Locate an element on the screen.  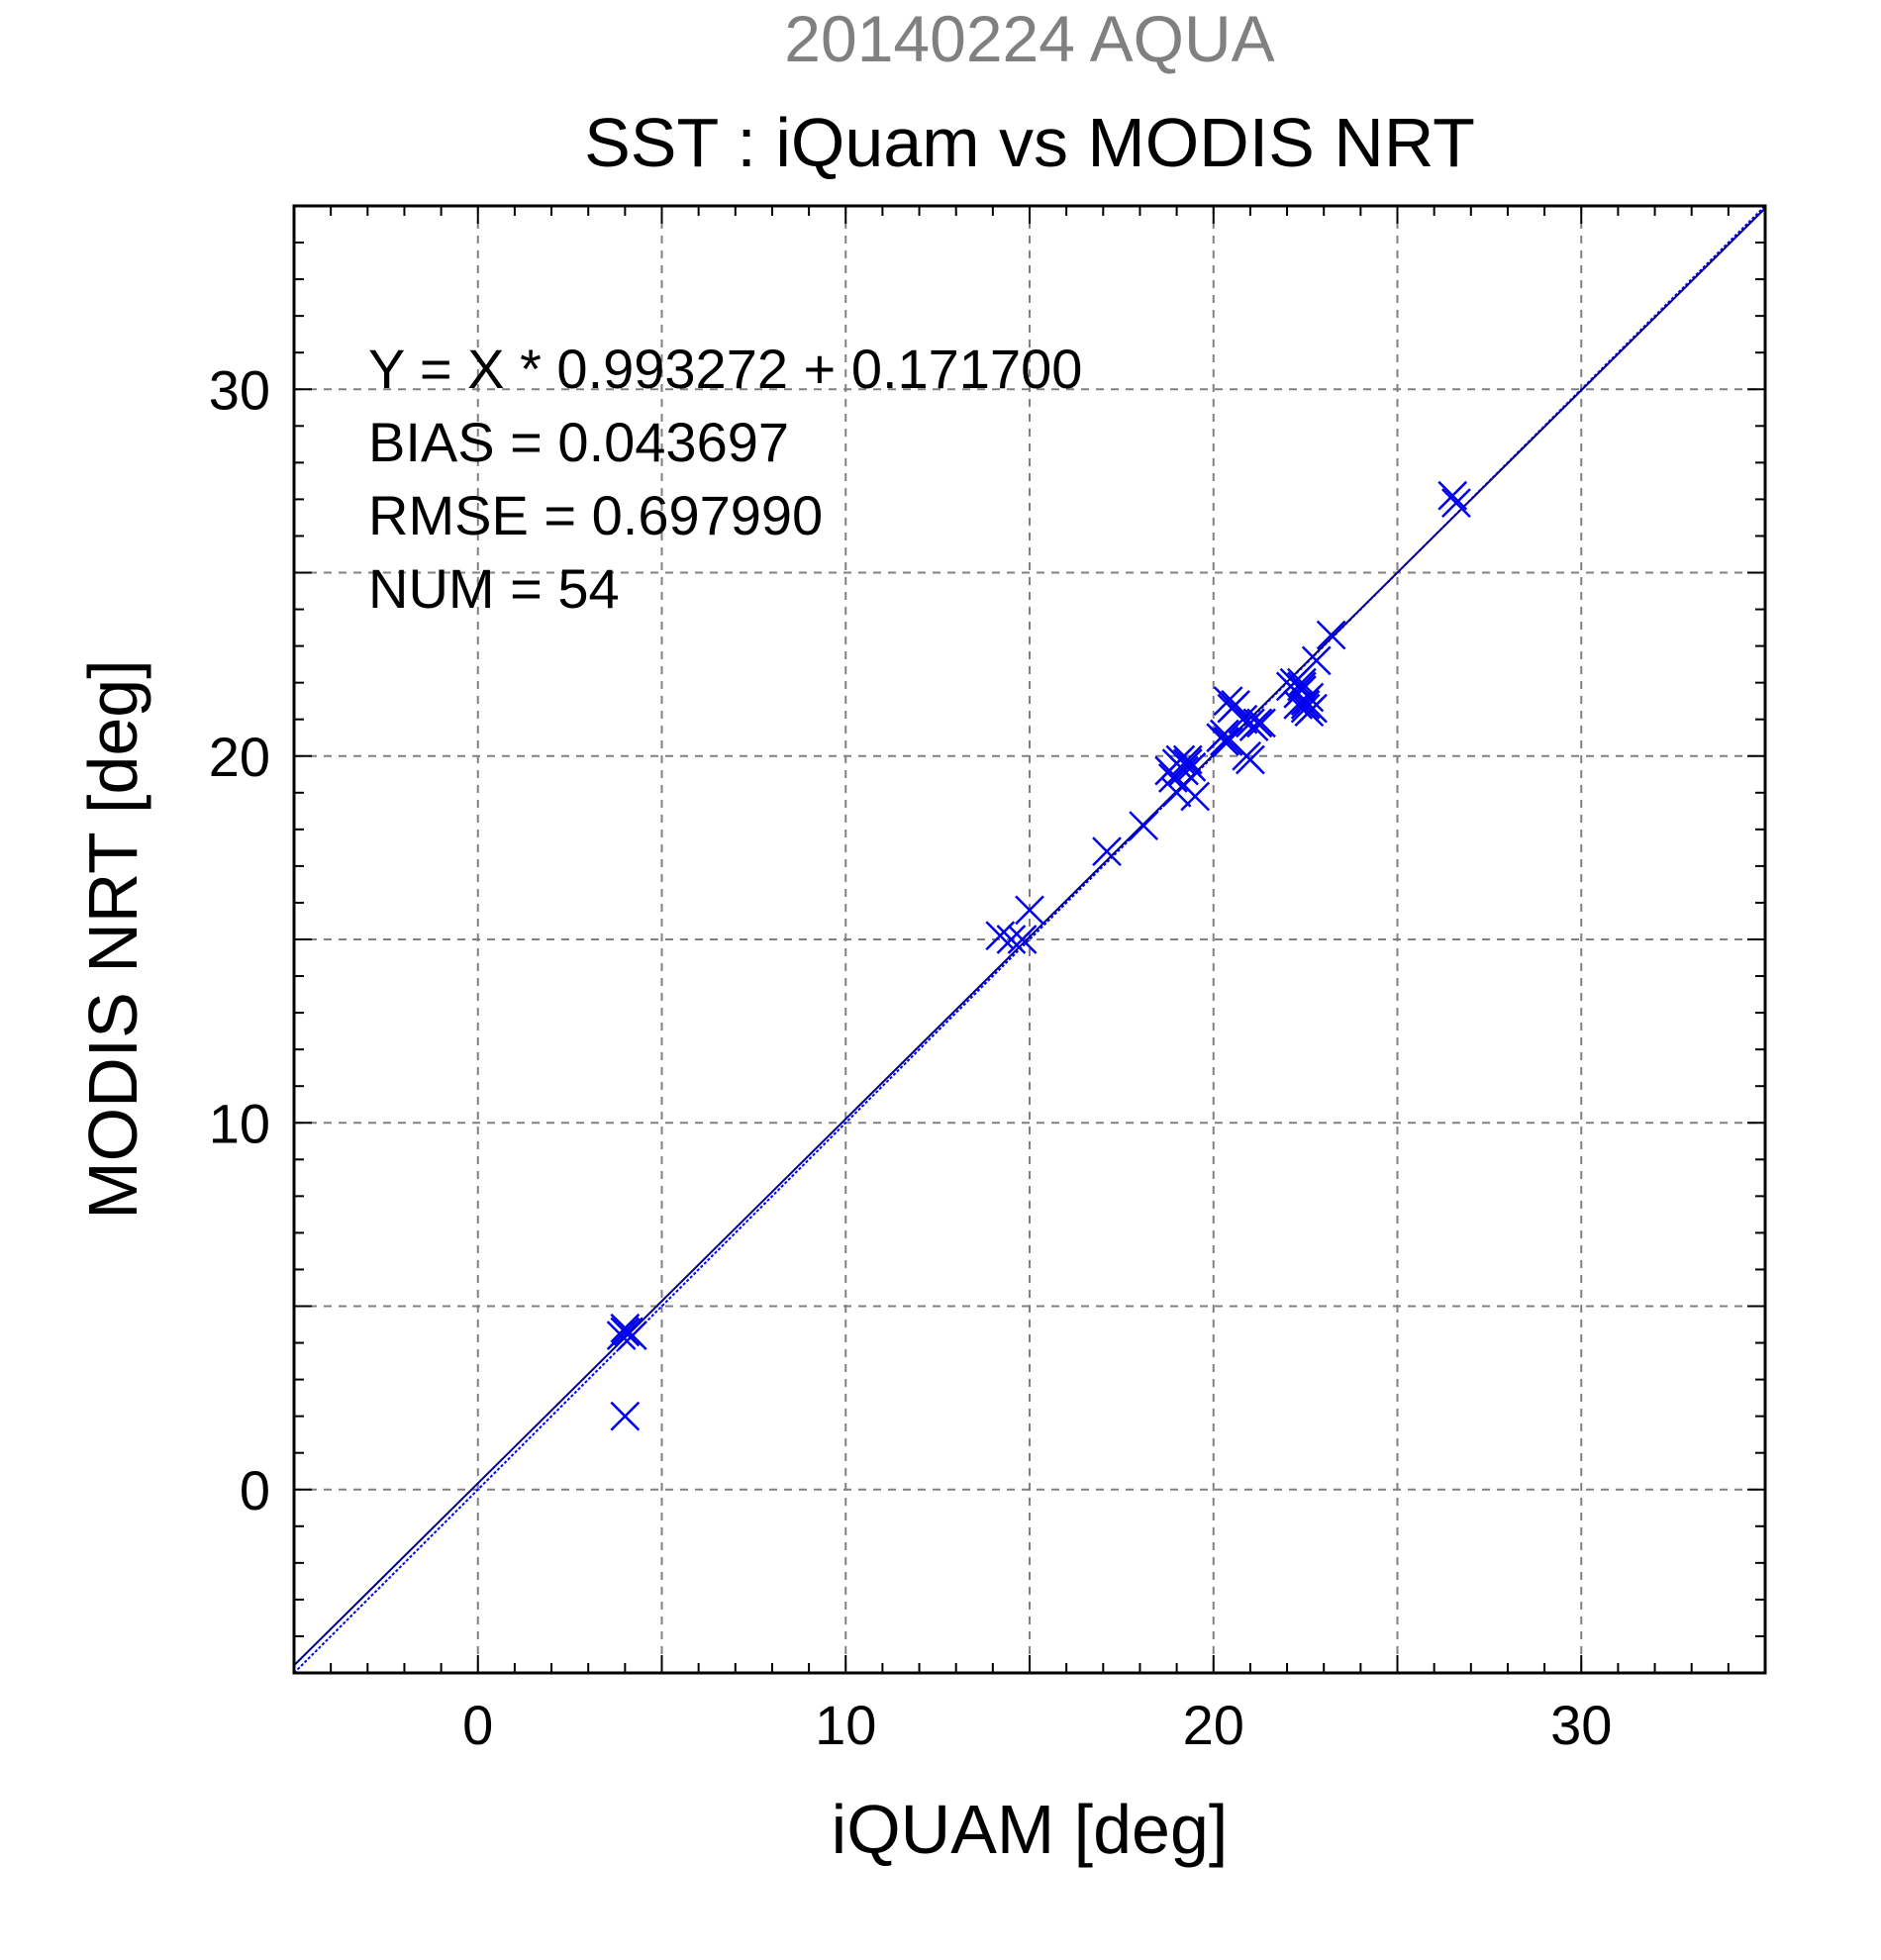
stats-rmse: RMSE = 0.697990 is located at coordinates (595, 515).